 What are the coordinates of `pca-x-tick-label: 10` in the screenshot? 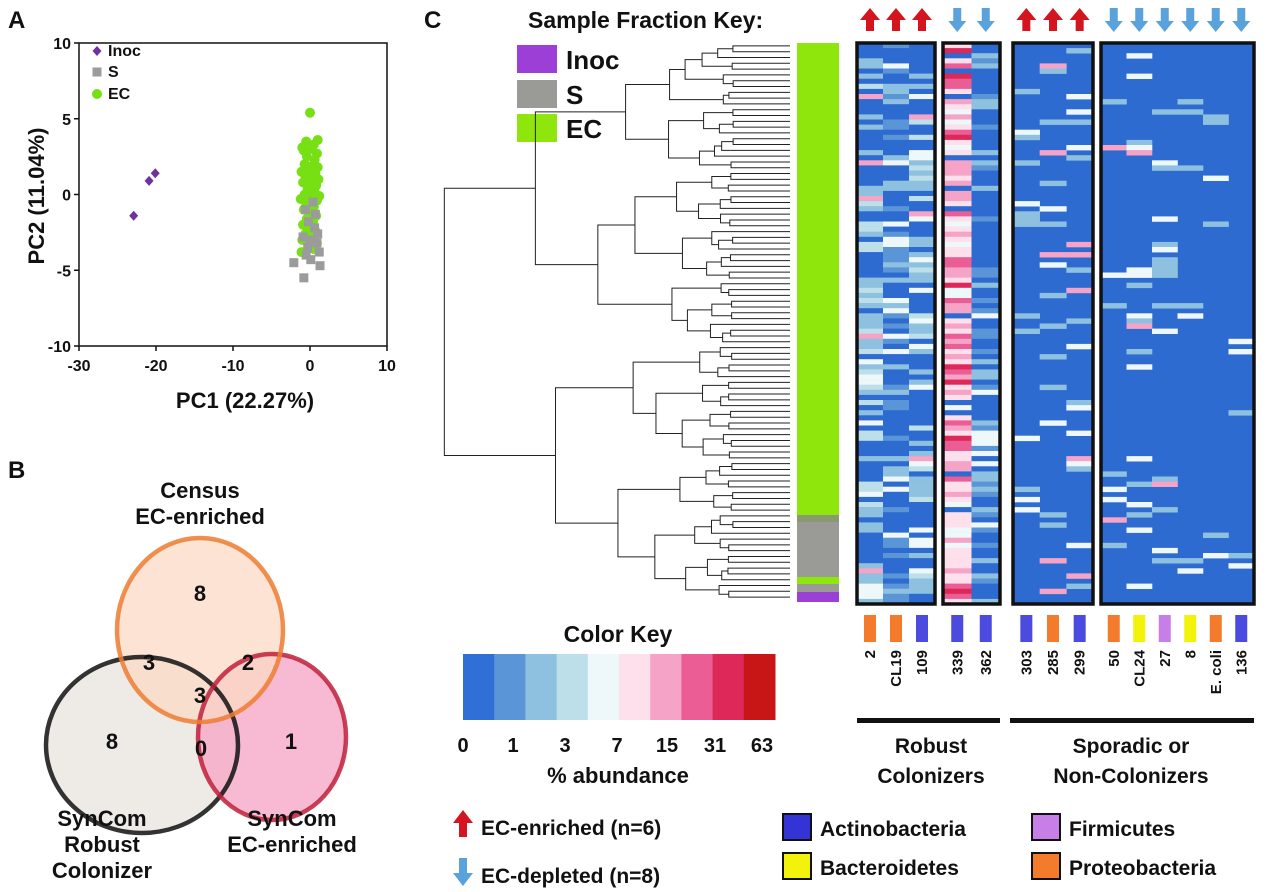 It's located at (387, 366).